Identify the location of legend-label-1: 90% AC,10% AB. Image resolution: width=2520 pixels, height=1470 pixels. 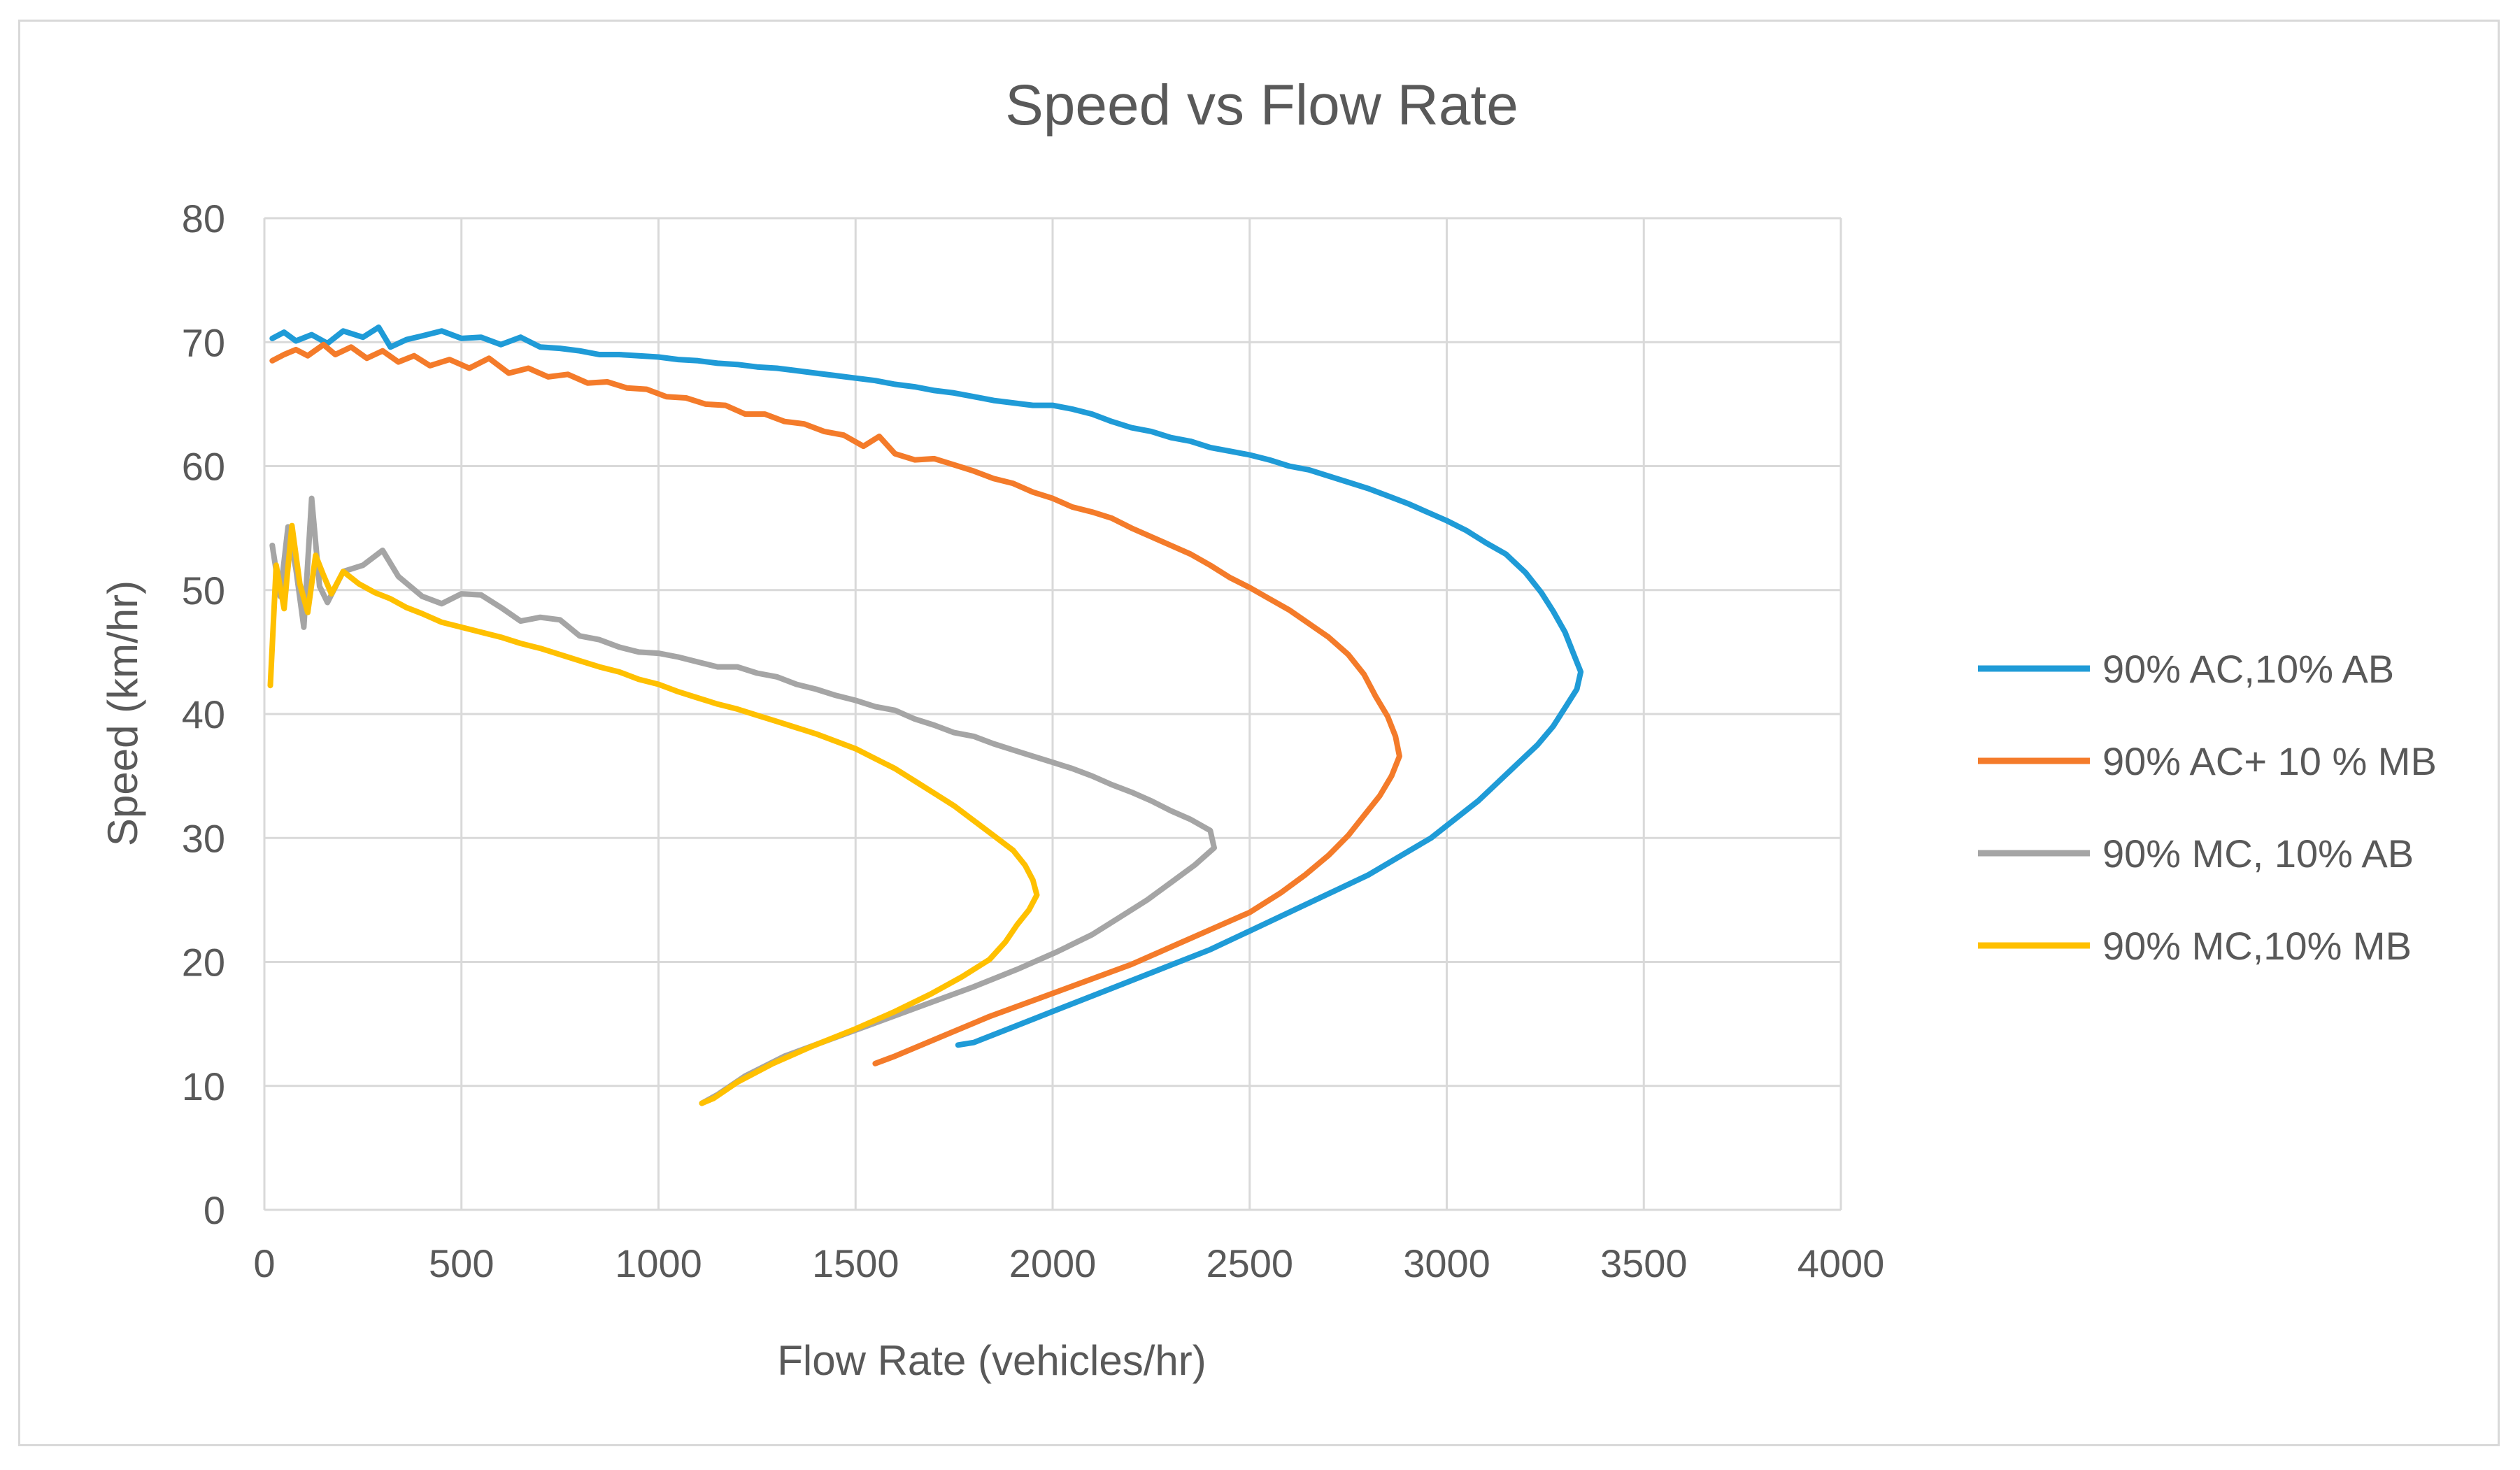
(2248, 669).